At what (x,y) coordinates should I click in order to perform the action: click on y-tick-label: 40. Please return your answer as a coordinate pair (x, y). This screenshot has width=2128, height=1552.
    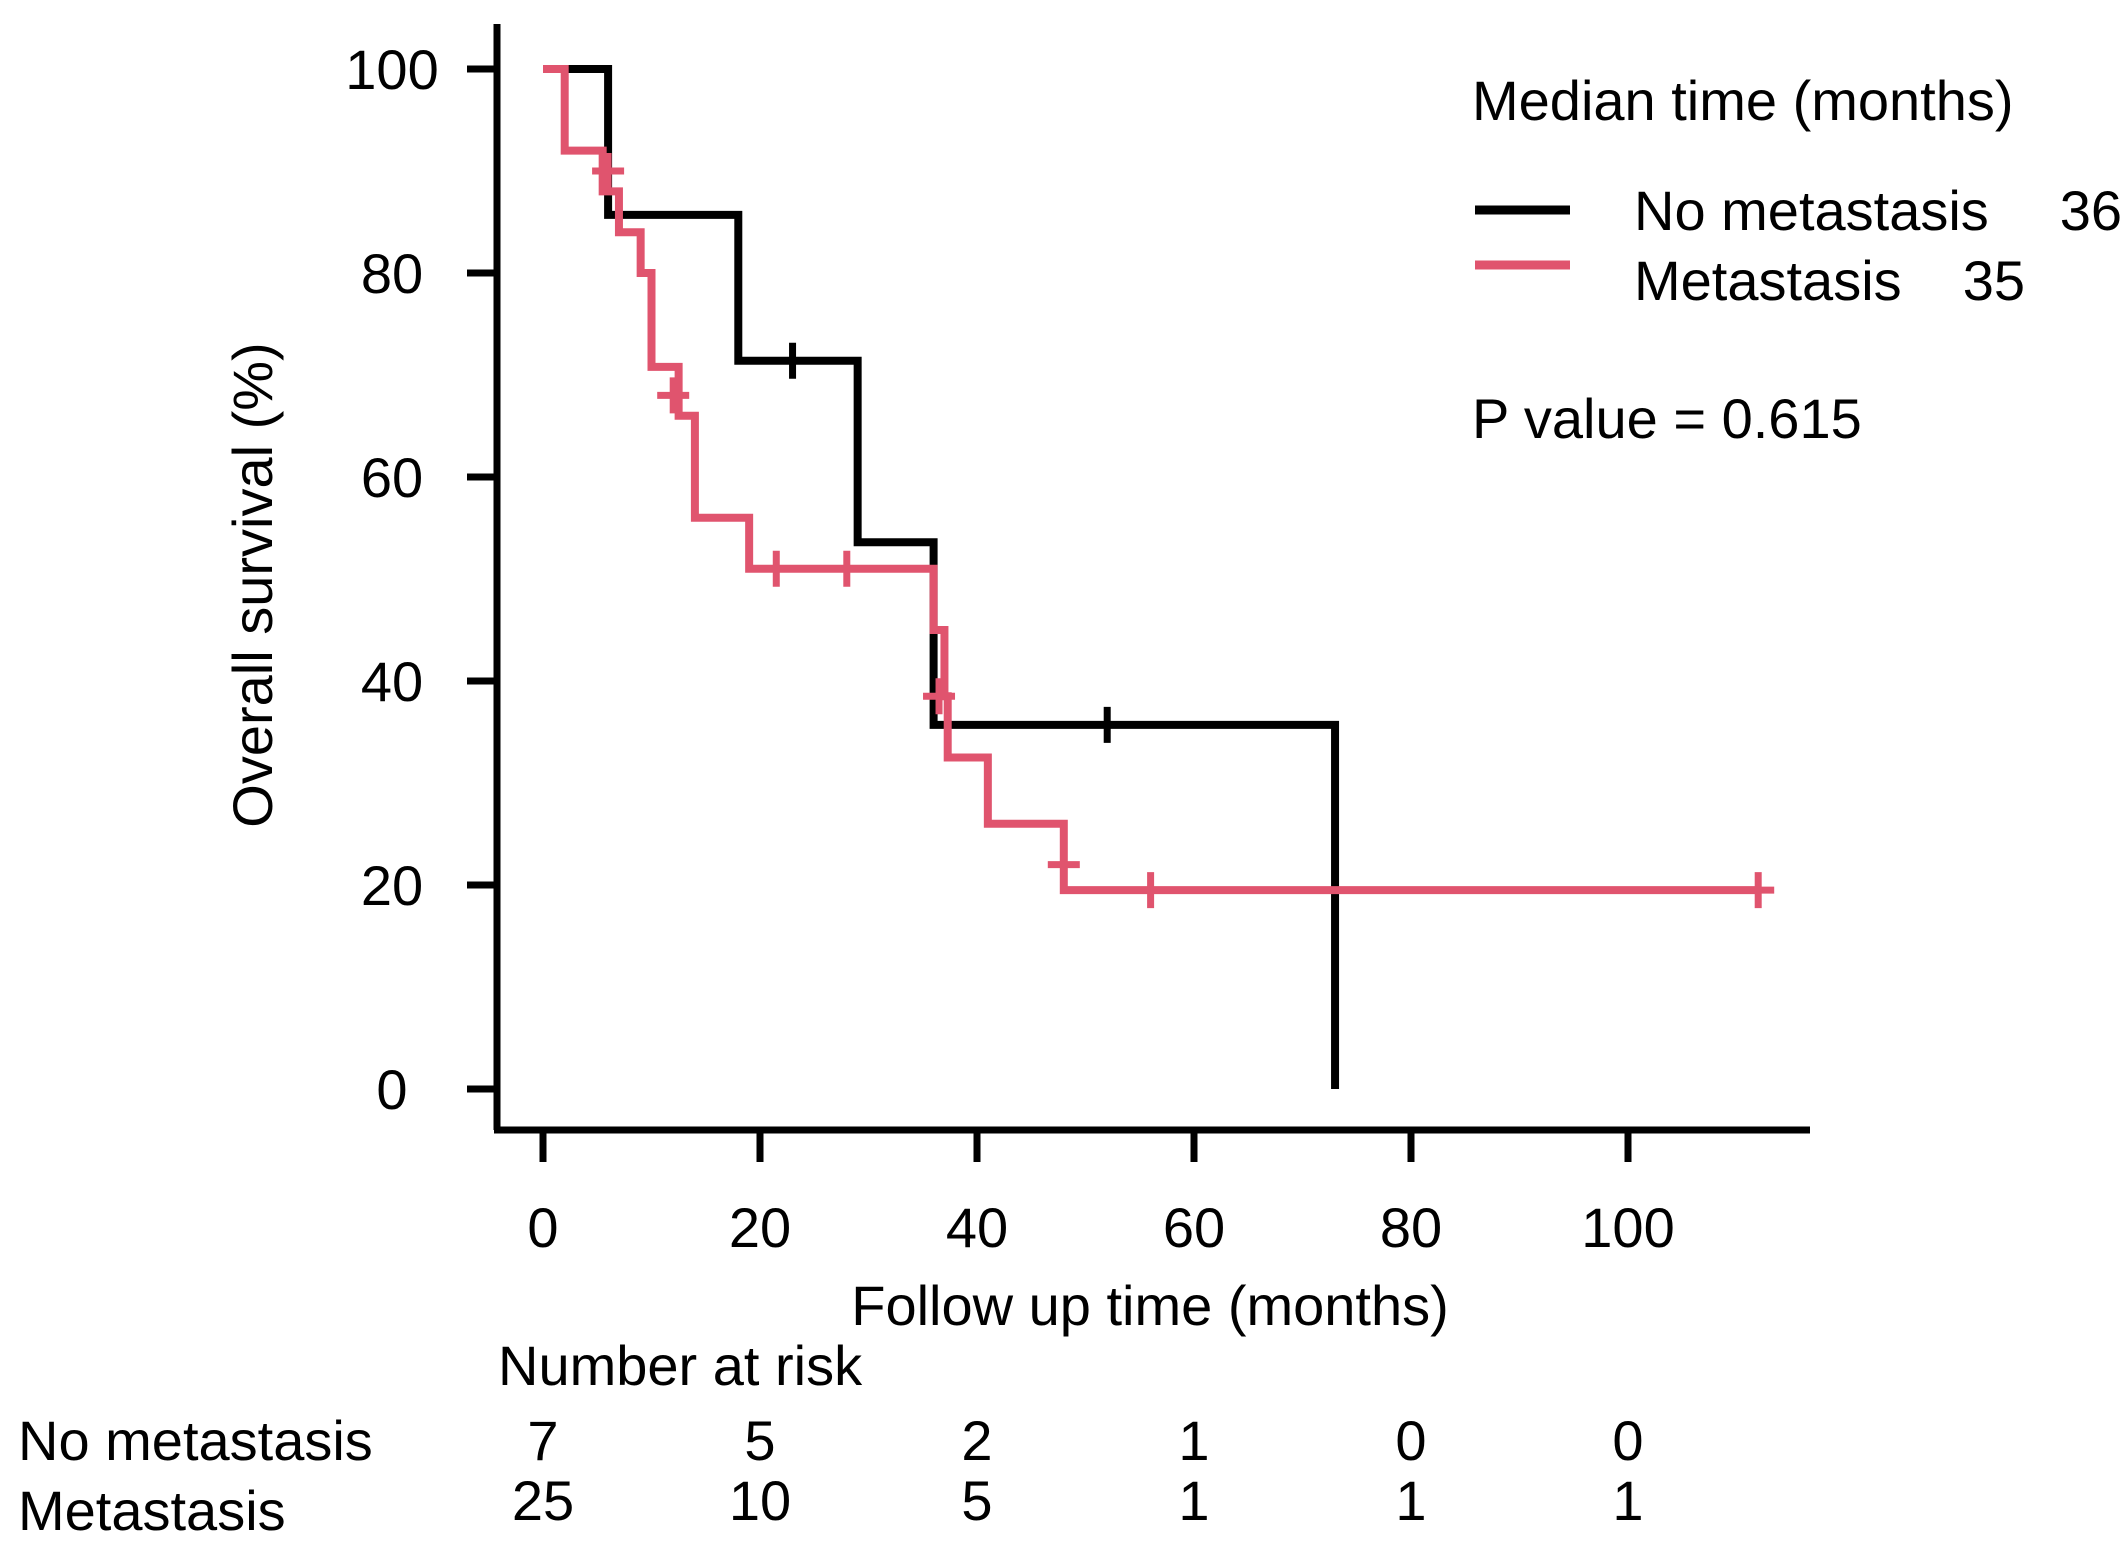
    Looking at the image, I should click on (392, 681).